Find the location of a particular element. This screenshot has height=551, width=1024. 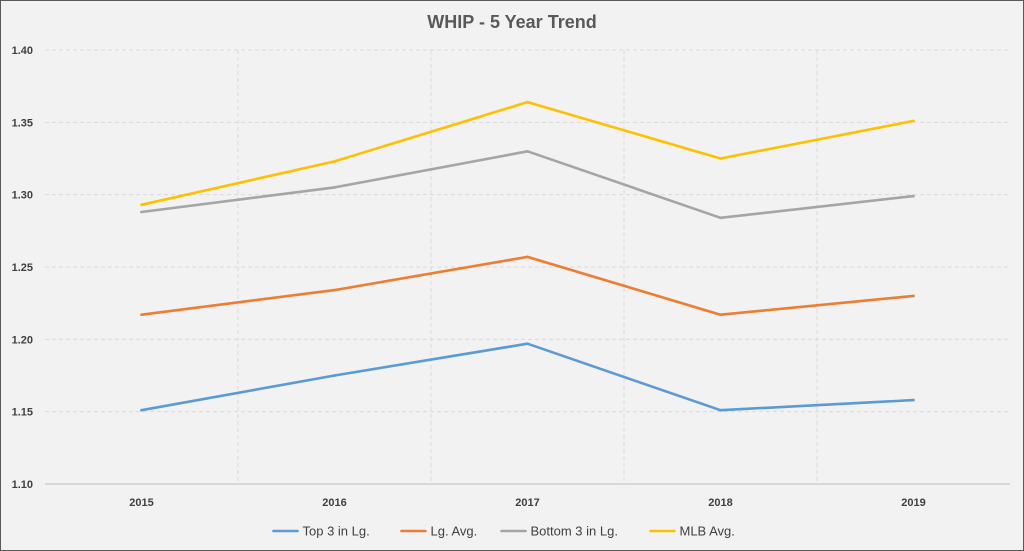

x-tick-label: 2016 is located at coordinates (334, 503).